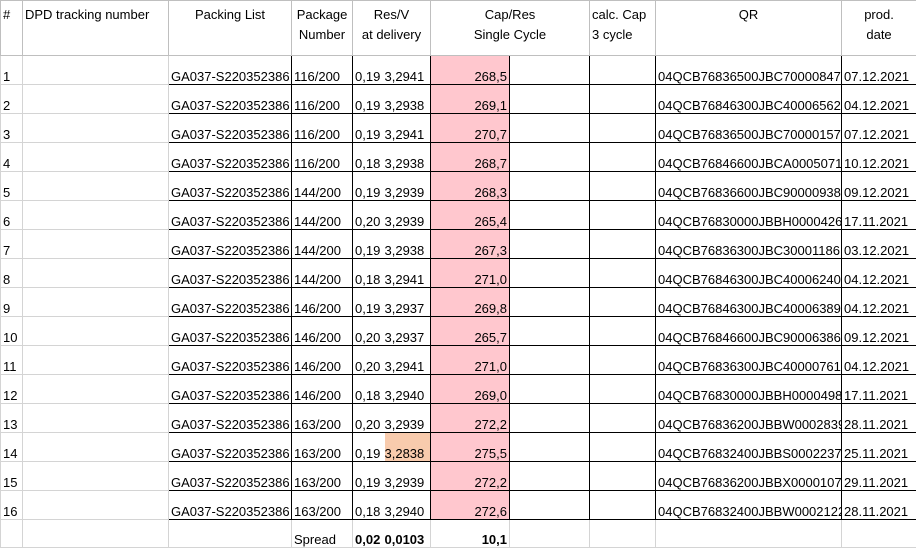  What do you see at coordinates (749, 244) in the screenshot?
I see `cell-qr: 04QCB76836300JBC30001186` at bounding box center [749, 244].